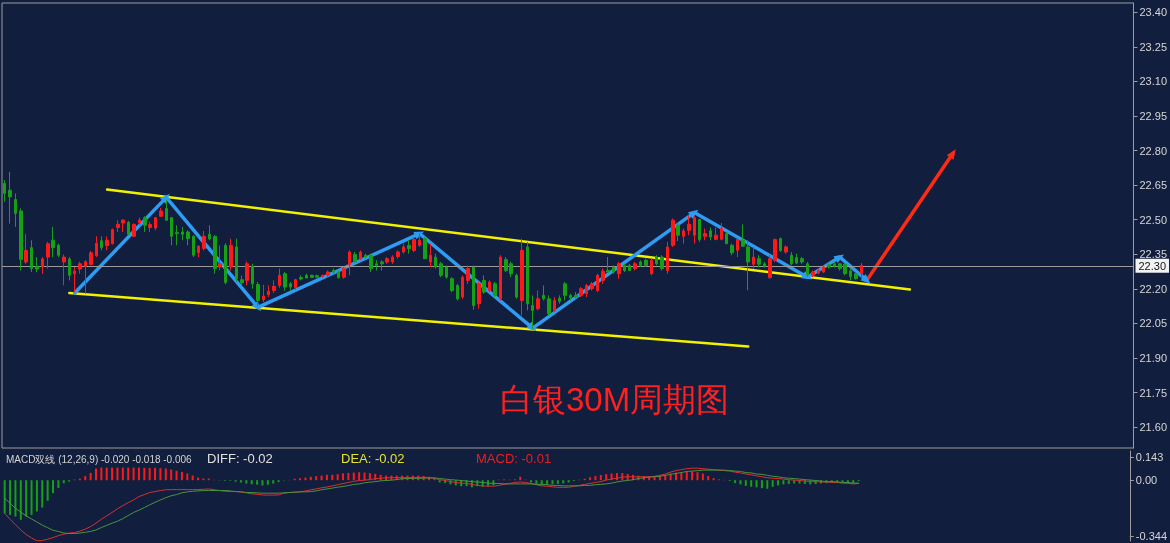 This screenshot has height=543, width=1170. Describe the element at coordinates (99, 459) in the screenshot. I see `annotation: MACD双线 (12,26,9) -0.020 -0.018 -0.006` at that location.